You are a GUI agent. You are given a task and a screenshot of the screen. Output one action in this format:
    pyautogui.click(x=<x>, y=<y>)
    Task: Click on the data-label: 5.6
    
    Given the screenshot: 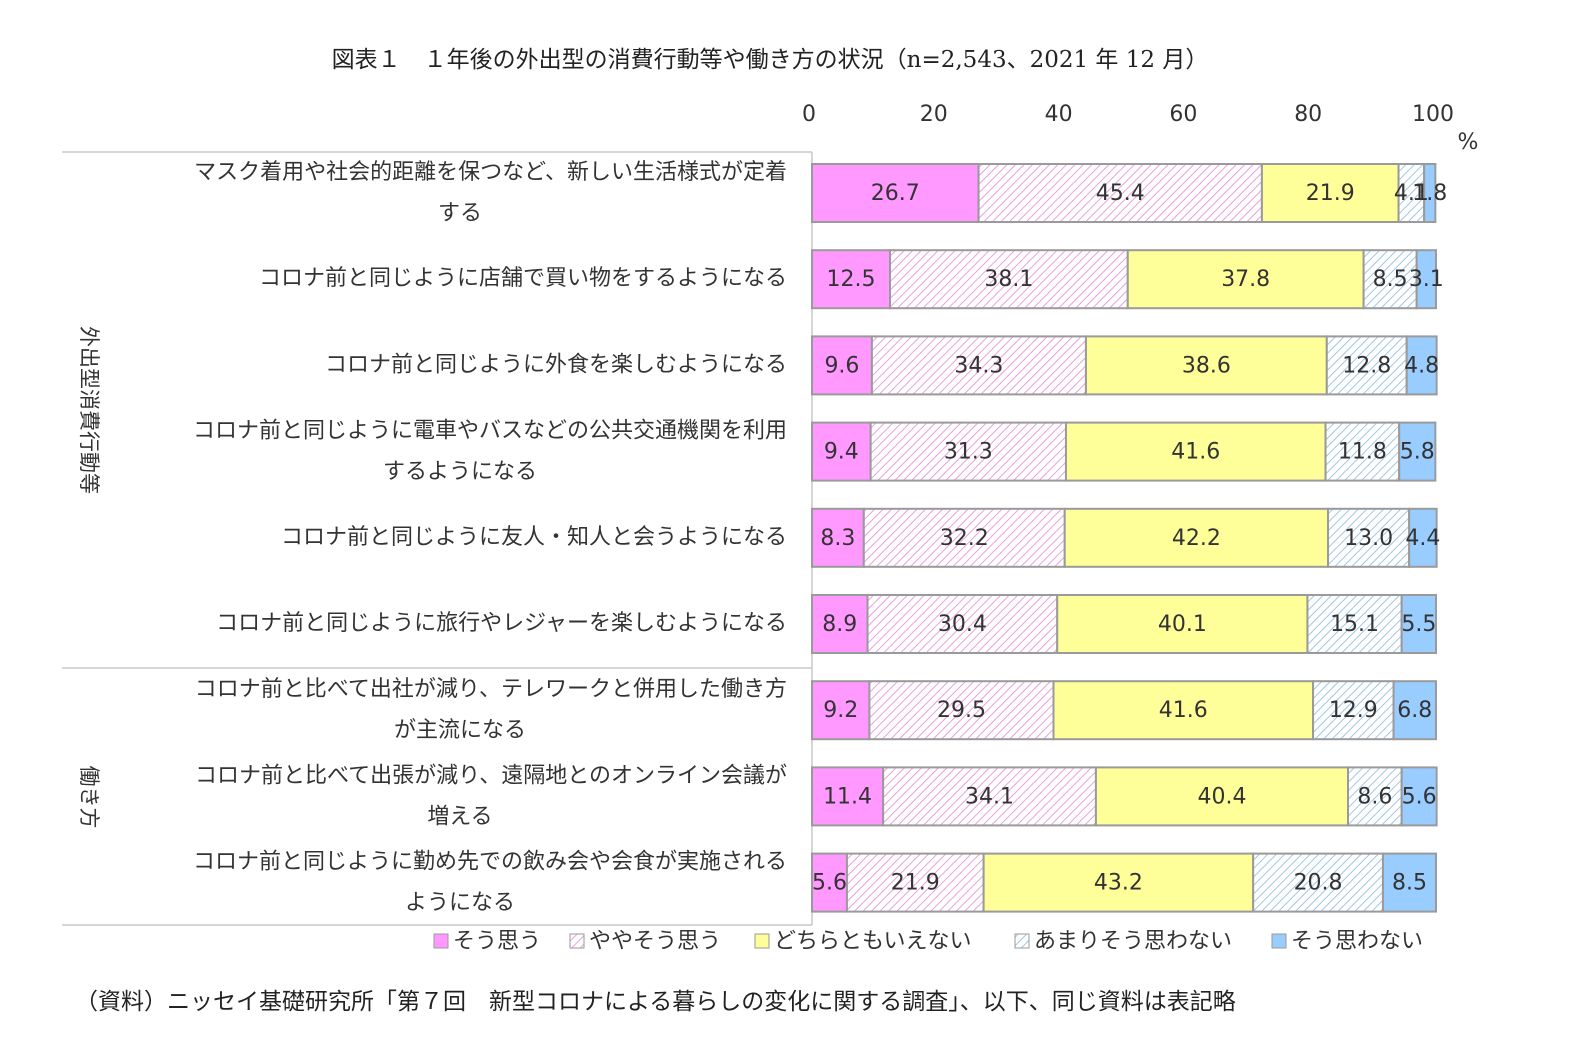 What is the action you would take?
    pyautogui.click(x=1419, y=796)
    